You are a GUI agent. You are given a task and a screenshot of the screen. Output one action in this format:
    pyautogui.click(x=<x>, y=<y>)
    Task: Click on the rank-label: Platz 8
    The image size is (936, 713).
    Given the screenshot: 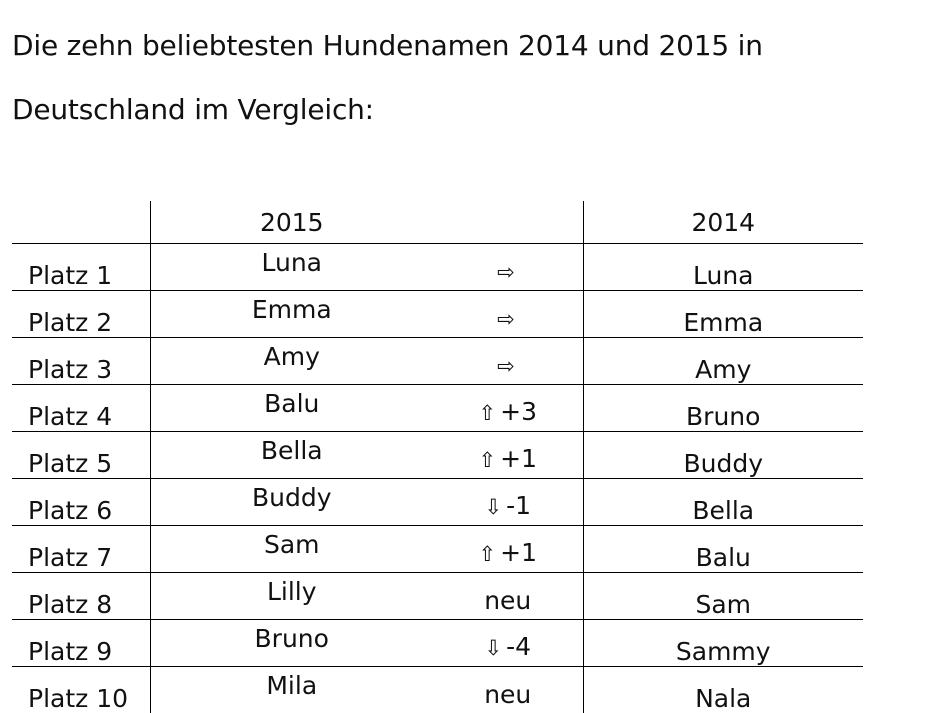 What is the action you would take?
    pyautogui.click(x=81, y=596)
    